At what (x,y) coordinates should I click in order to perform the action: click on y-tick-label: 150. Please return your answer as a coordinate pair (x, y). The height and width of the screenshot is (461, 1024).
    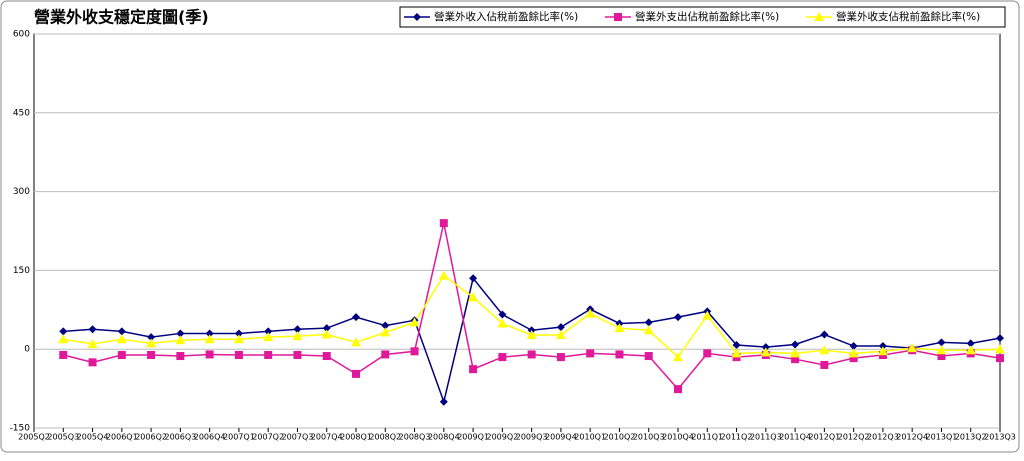
    Looking at the image, I should click on (21, 271).